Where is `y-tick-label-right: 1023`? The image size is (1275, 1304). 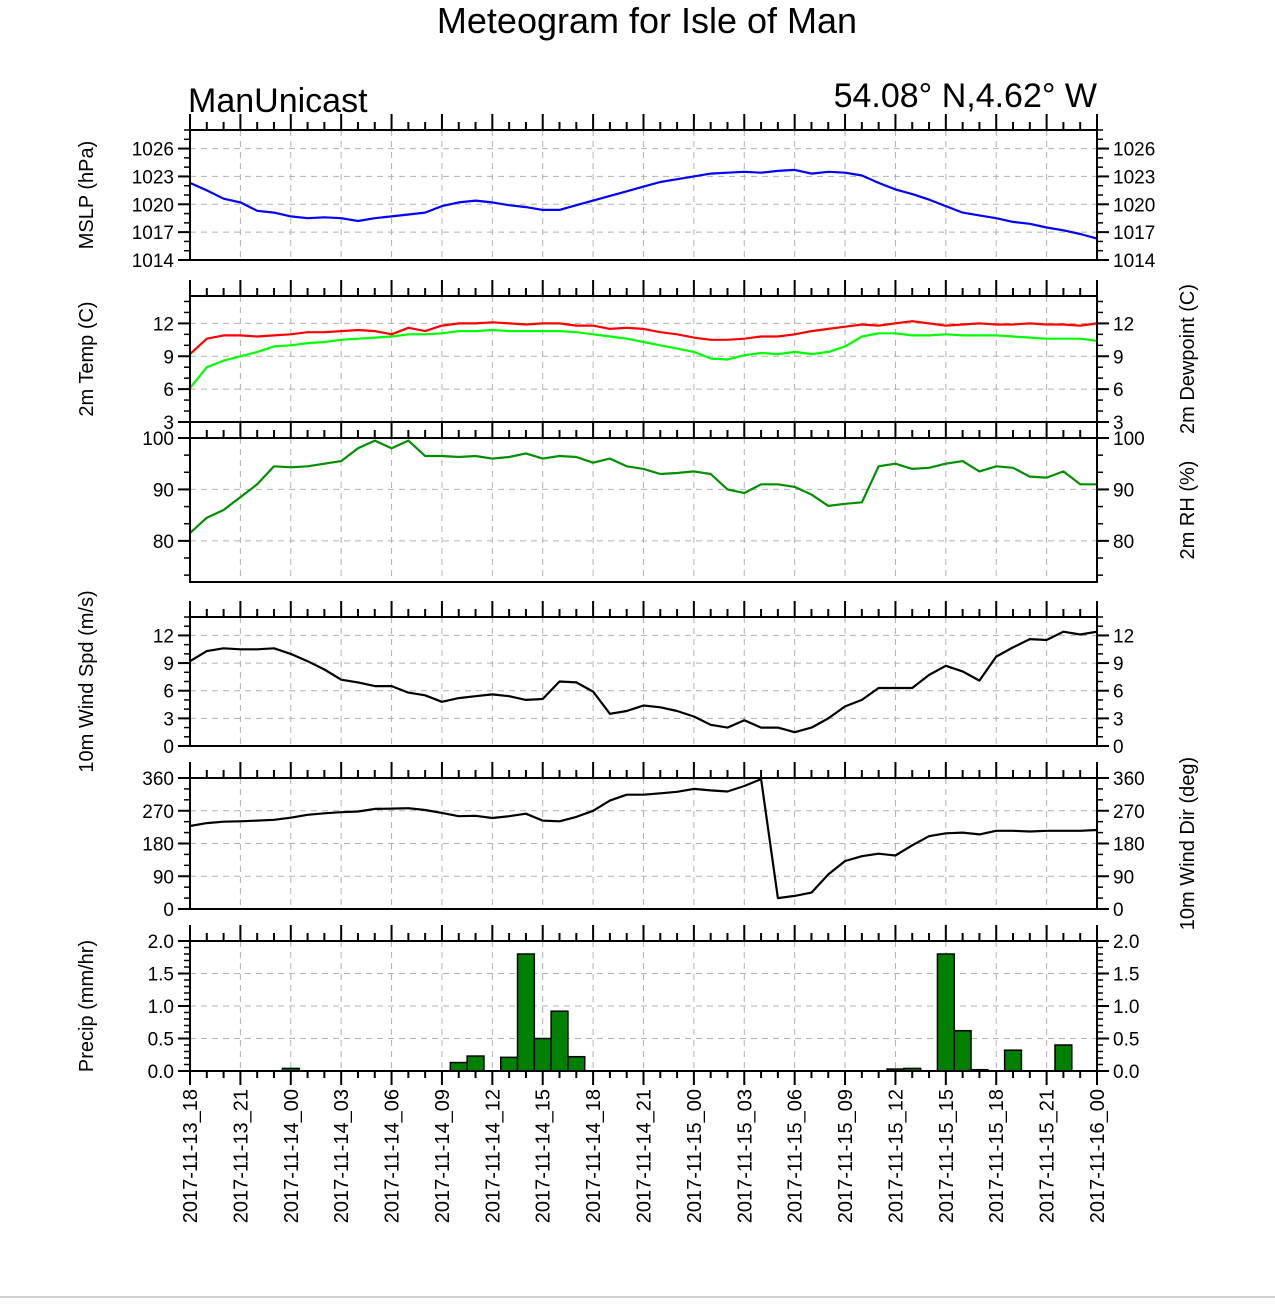 y-tick-label-right: 1023 is located at coordinates (1134, 177).